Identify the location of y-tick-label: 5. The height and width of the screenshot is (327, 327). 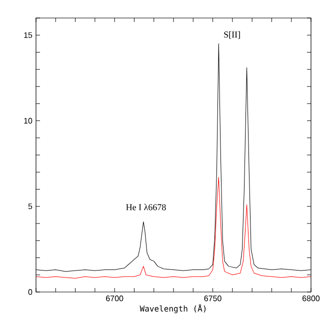
(30, 207).